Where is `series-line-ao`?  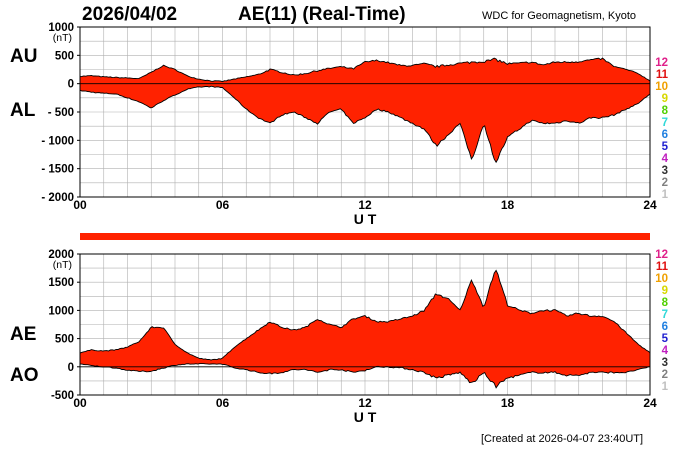 series-line-ao is located at coordinates (365, 376).